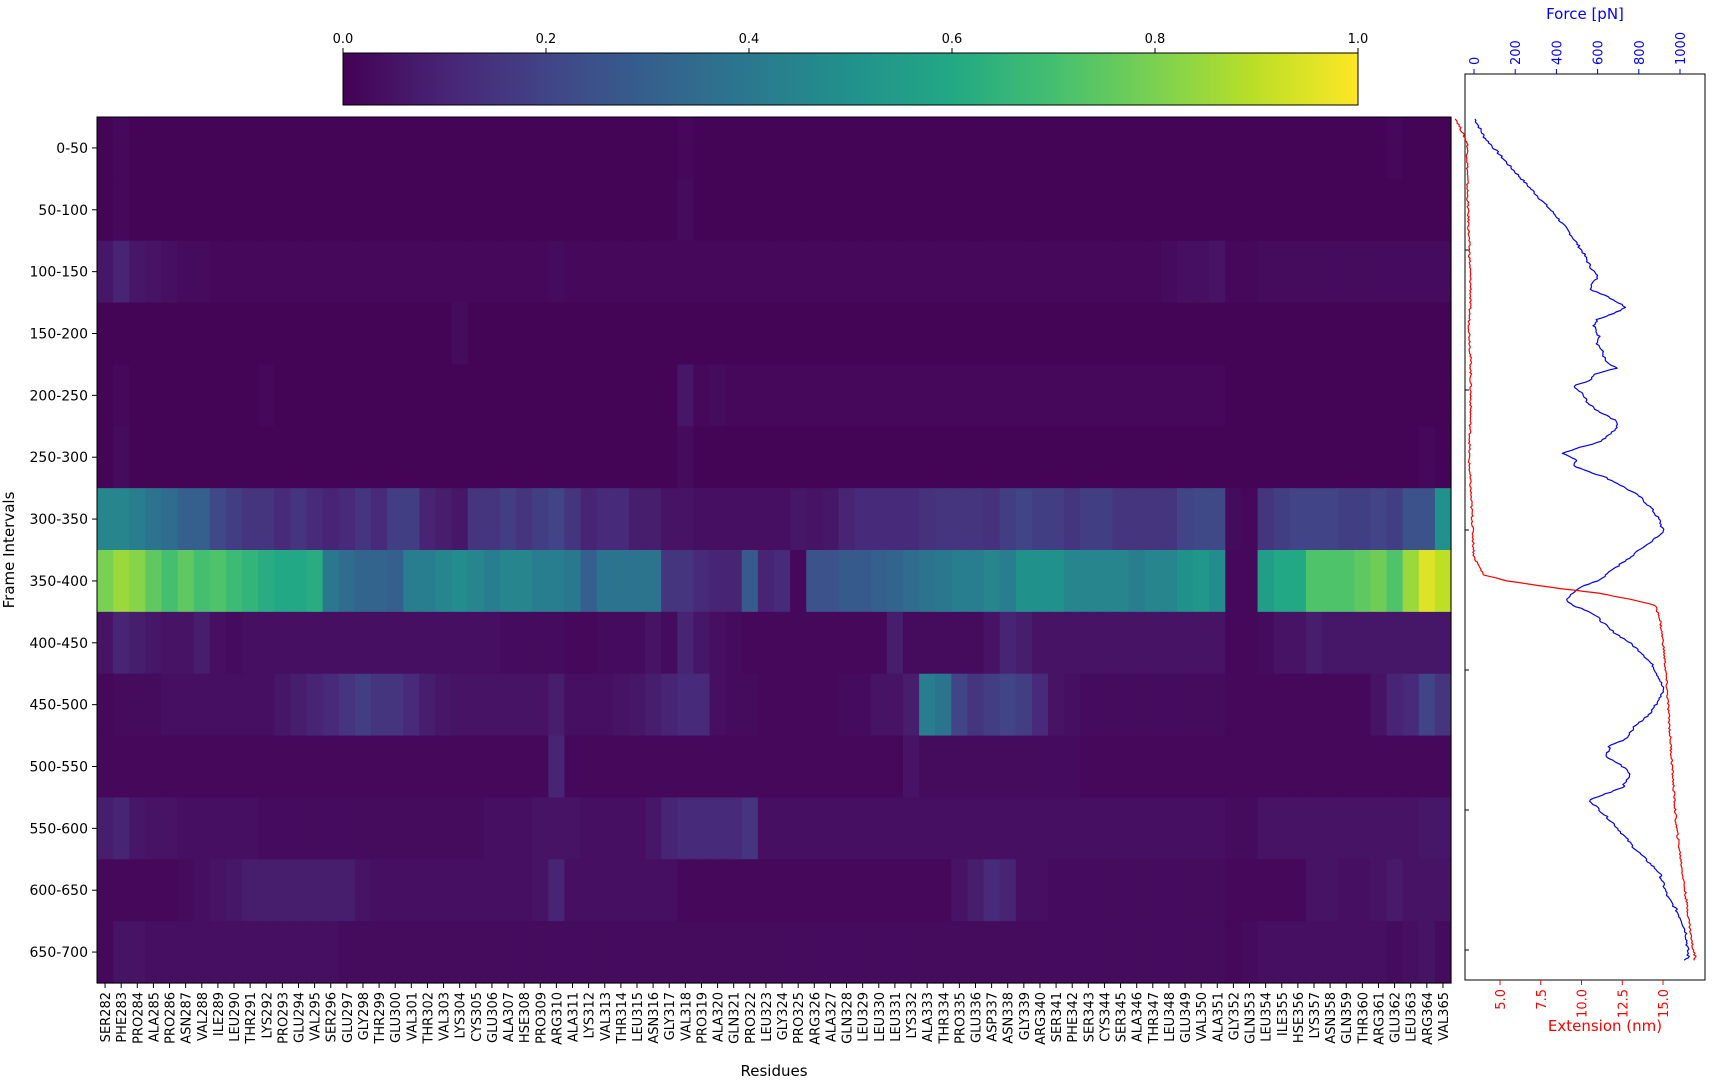  Describe the element at coordinates (1428, 1018) in the screenshot. I see `heatmap-x-tick-label: ARG364` at that location.